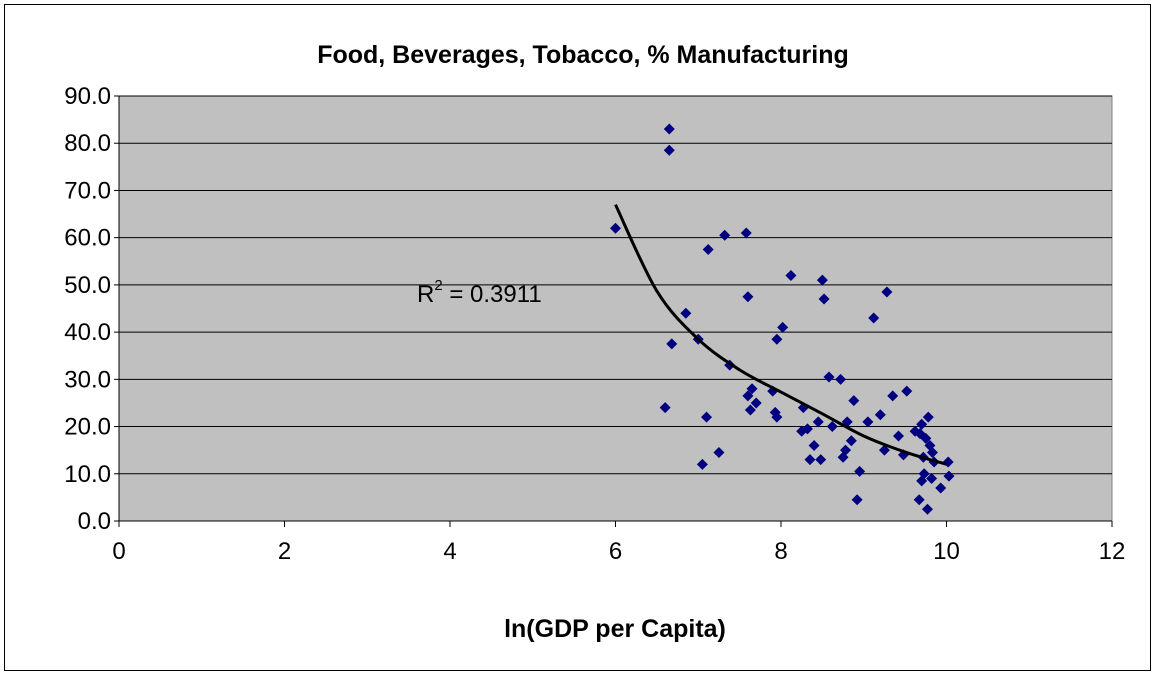 Image resolution: width=1155 pixels, height=675 pixels. I want to click on trendline, so click(780, 334).